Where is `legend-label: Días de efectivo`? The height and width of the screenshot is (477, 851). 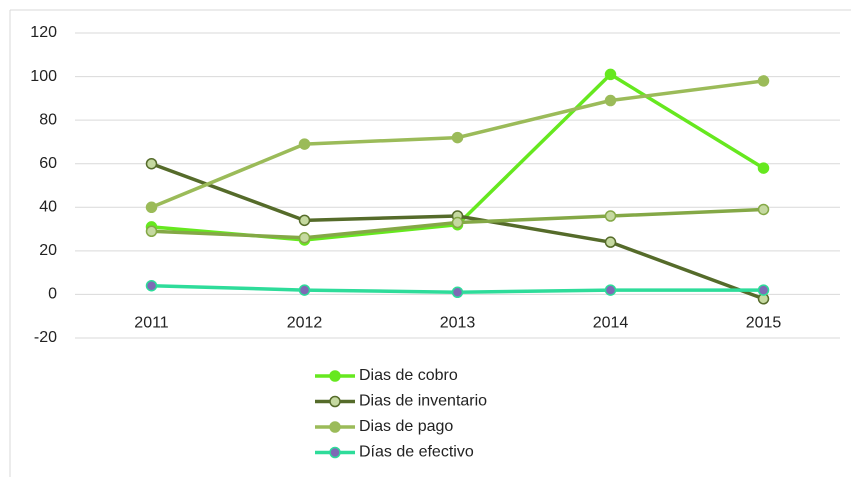
legend-label: Días de efectivo is located at coordinates (416, 452).